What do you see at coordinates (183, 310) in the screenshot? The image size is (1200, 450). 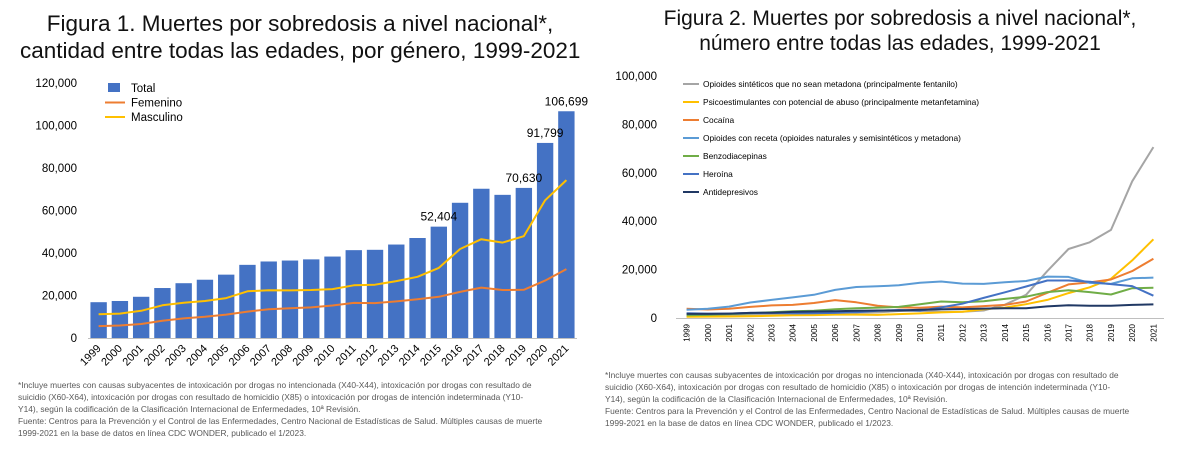 I see `bar-total-2003` at bounding box center [183, 310].